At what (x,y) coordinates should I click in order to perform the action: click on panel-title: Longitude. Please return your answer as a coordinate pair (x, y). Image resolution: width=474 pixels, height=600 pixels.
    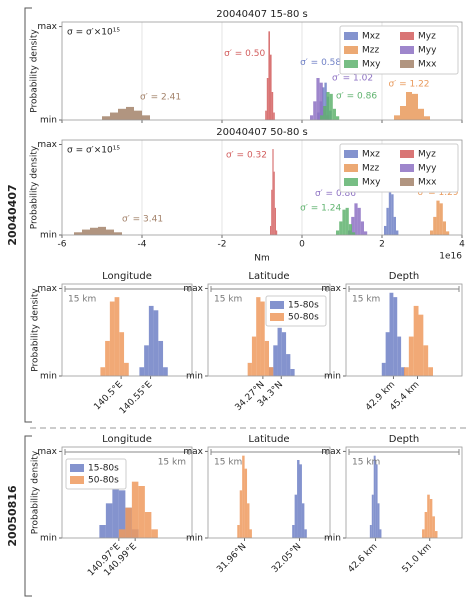
    Looking at the image, I should click on (127, 276).